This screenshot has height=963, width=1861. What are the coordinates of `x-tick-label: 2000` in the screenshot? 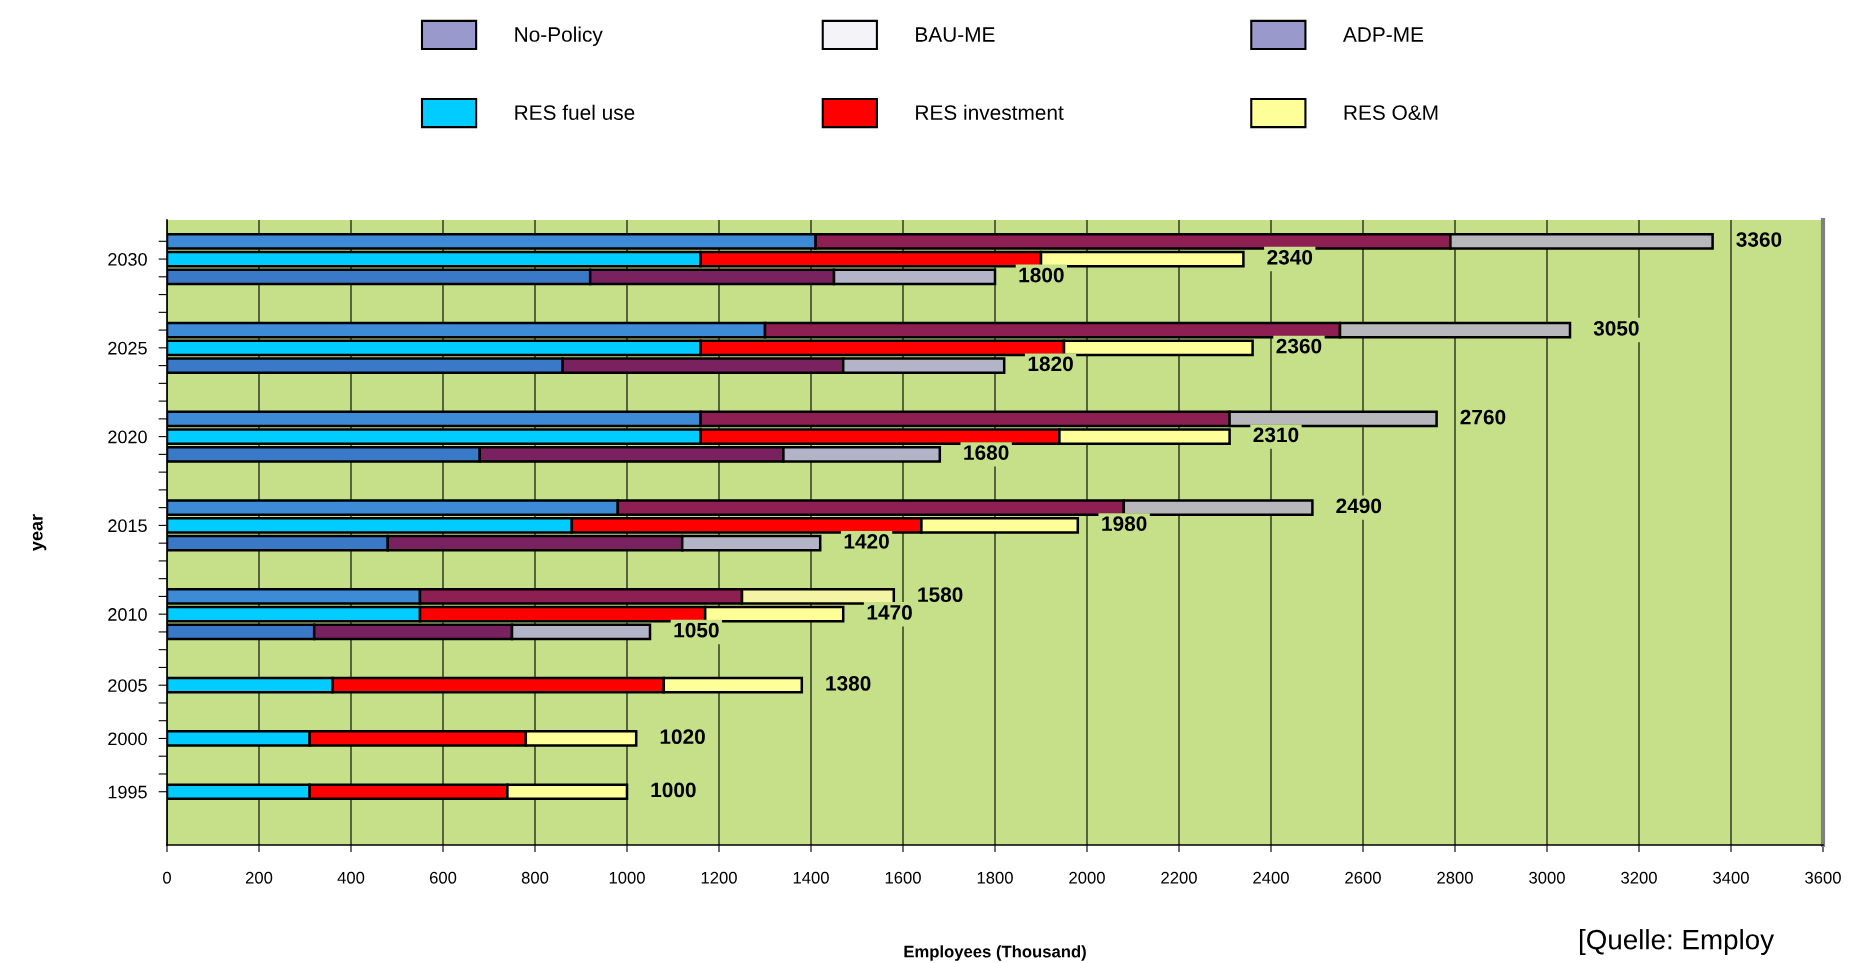 It's located at (1087, 877).